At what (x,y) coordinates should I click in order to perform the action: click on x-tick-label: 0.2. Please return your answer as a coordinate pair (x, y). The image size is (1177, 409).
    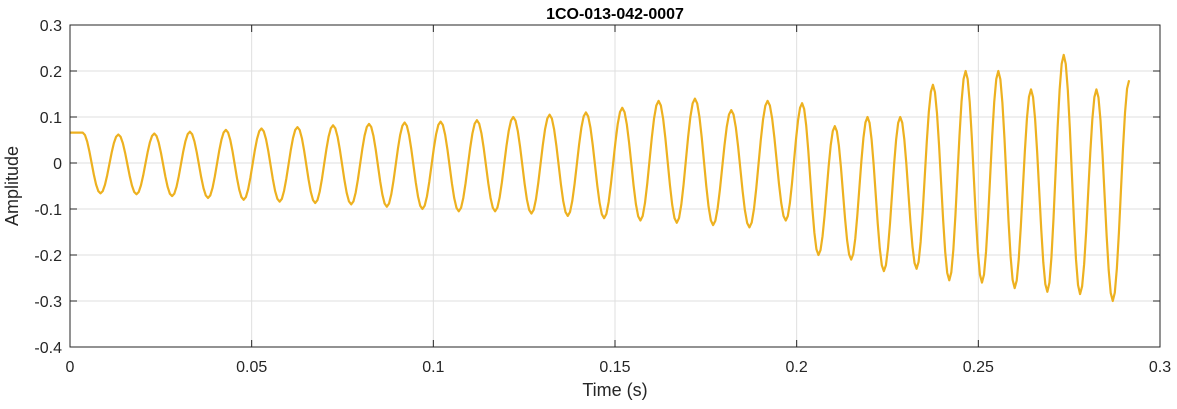
    Looking at the image, I should click on (797, 367).